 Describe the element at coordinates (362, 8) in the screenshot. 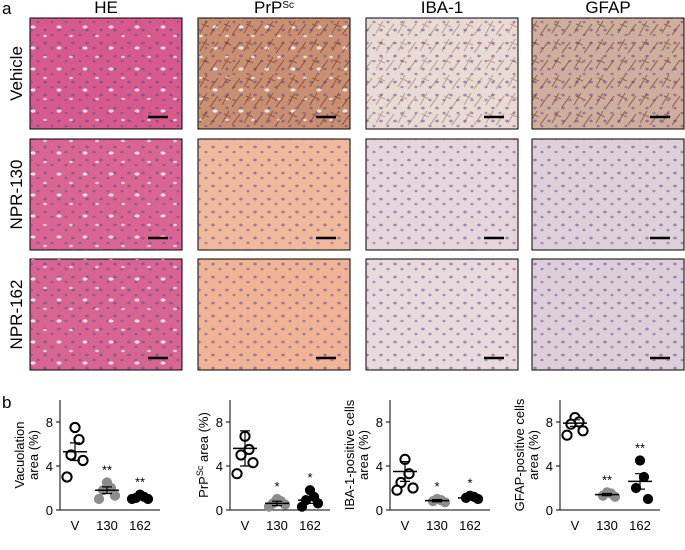

I see `column-headers: HE PrPSc IBA-1 GFAP` at that location.